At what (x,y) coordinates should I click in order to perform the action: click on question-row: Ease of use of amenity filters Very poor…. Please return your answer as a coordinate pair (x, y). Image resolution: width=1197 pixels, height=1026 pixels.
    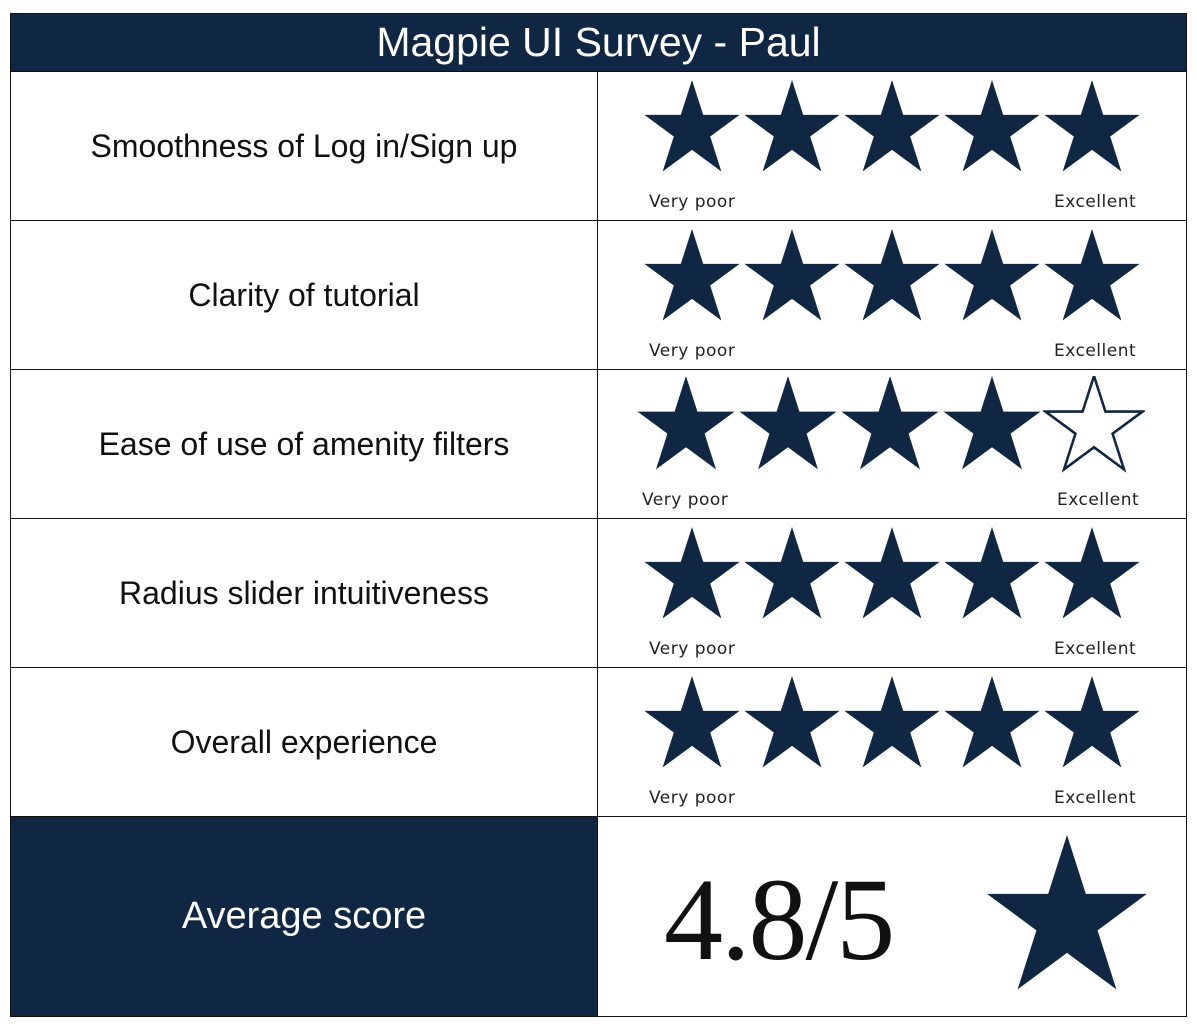
    Looking at the image, I should click on (598, 443).